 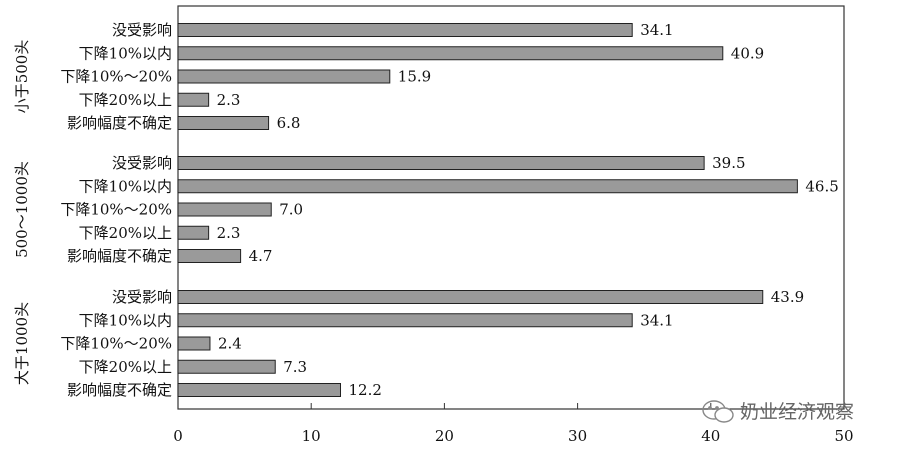 What do you see at coordinates (261, 256) in the screenshot?
I see `value-label: 4.7` at bounding box center [261, 256].